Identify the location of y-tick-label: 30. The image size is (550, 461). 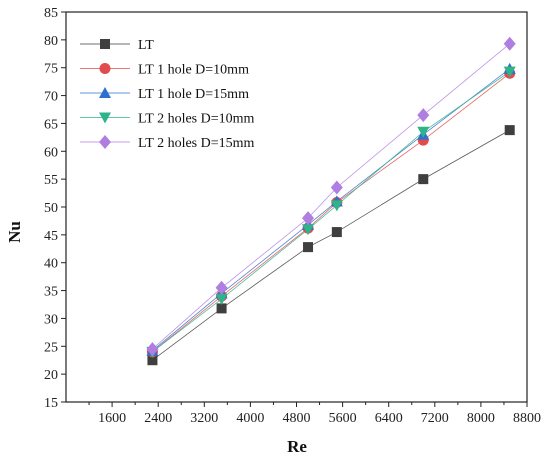
(51, 319).